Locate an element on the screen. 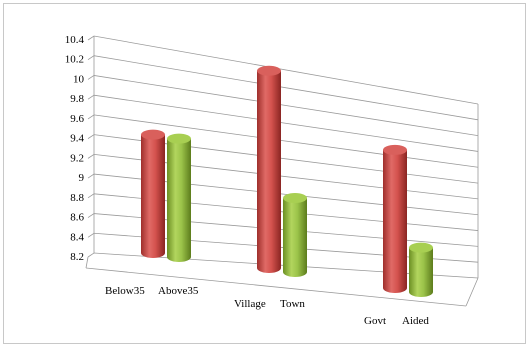 The width and height of the screenshot is (531, 349). category-label: Govt is located at coordinates (375, 321).